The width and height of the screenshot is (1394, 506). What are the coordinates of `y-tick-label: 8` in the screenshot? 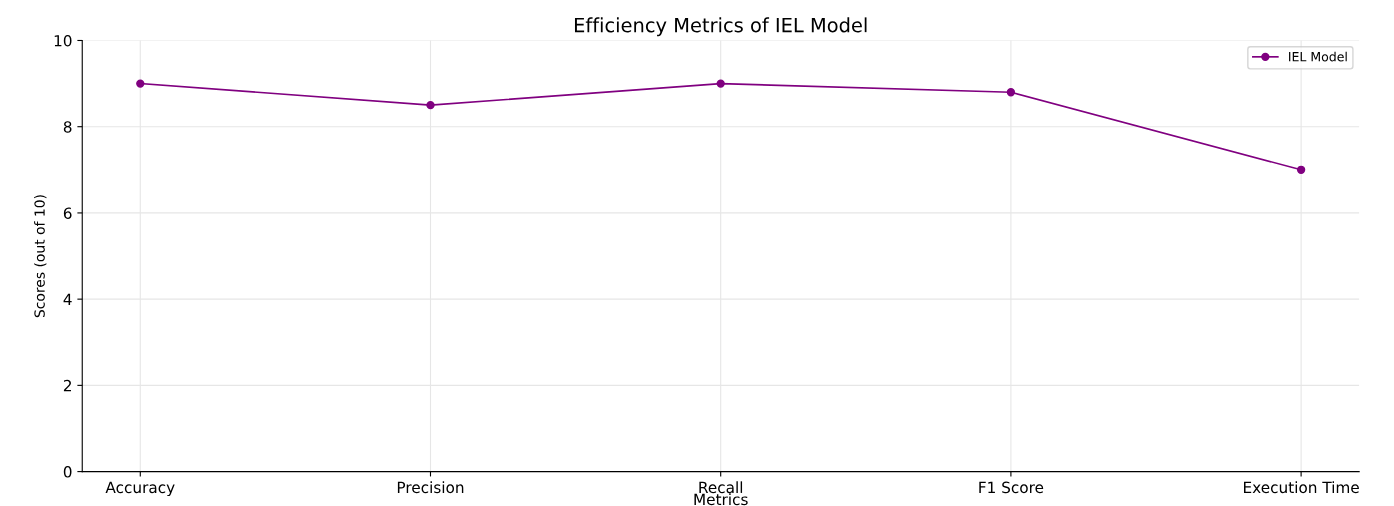 It's located at (67, 127).